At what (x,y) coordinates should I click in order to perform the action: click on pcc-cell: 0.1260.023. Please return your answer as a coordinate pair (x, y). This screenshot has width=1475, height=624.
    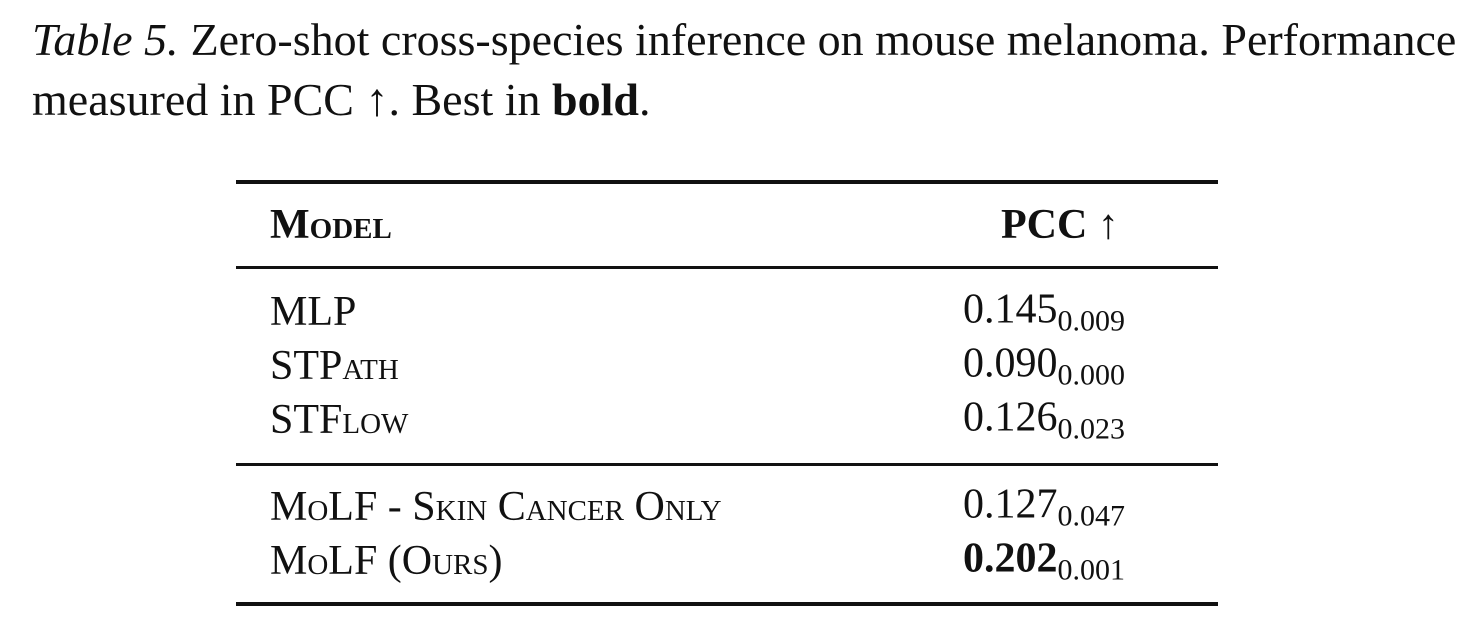
    Looking at the image, I should click on (1044, 420).